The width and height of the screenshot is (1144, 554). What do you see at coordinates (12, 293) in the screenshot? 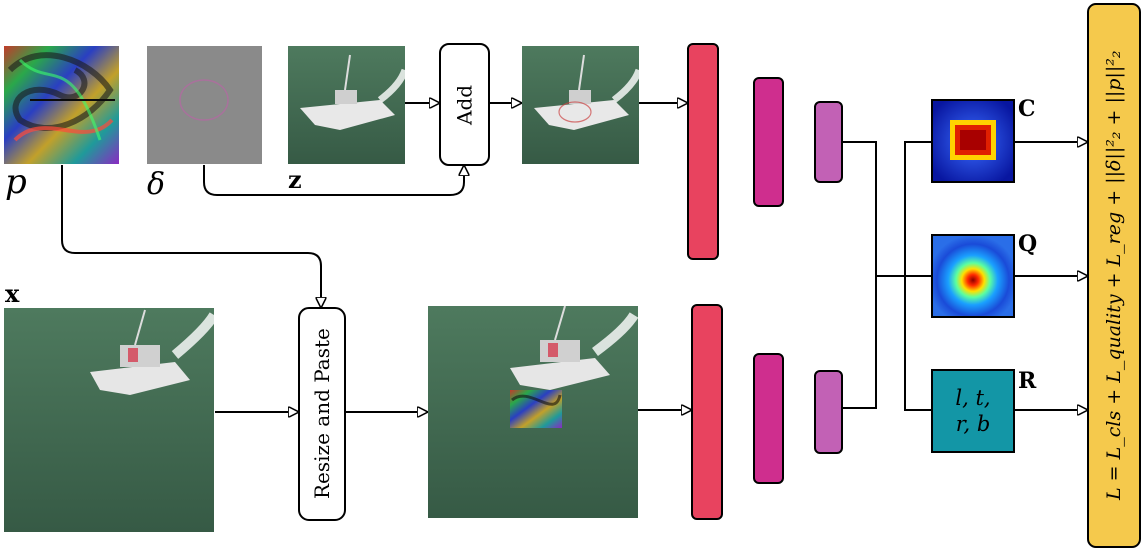
I see `label-x: x` at bounding box center [12, 293].